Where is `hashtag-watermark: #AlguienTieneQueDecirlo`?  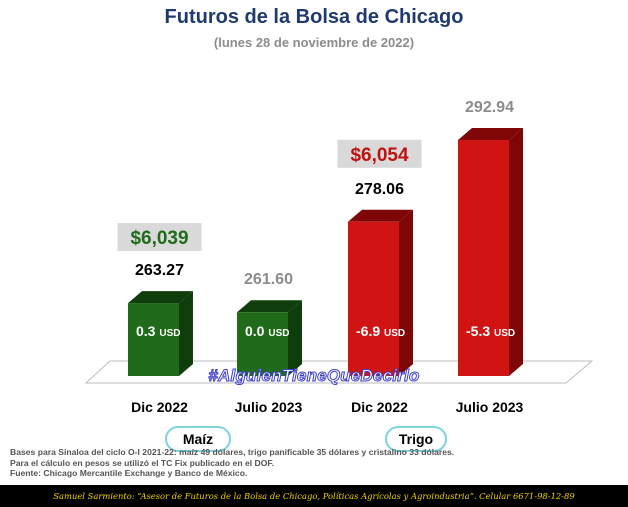 hashtag-watermark: #AlguienTieneQueDecirlo is located at coordinates (314, 376).